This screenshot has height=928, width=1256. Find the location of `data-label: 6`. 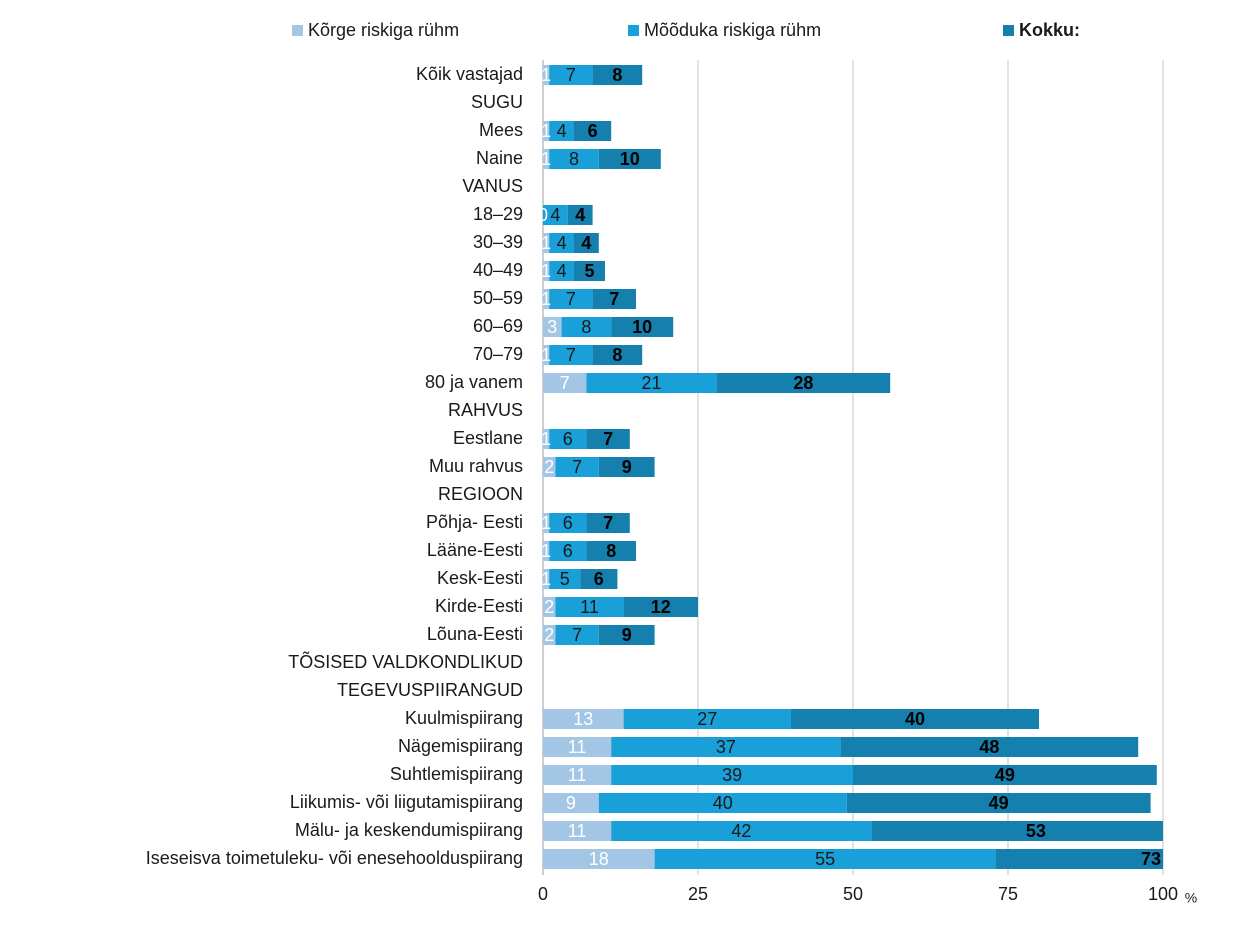

data-label: 6 is located at coordinates (568, 523).